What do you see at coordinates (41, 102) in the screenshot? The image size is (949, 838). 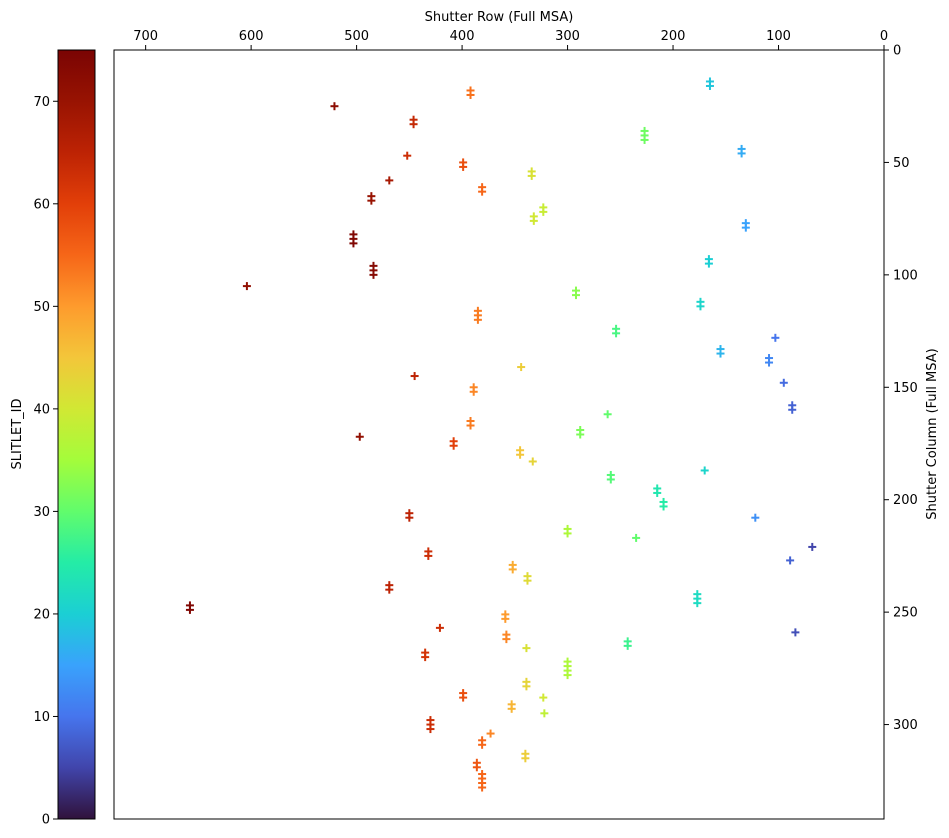 I see `colorbar-tick-label: 70` at bounding box center [41, 102].